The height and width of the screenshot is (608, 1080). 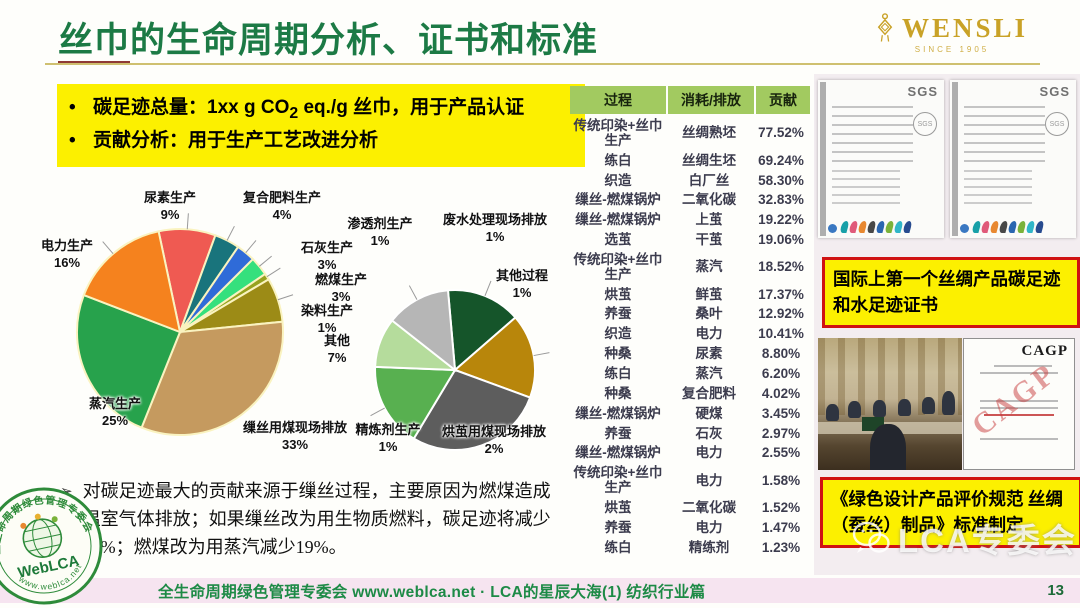 What do you see at coordinates (925, 124) in the screenshot?
I see `sgs-stamp-icon: SGS` at bounding box center [925, 124].